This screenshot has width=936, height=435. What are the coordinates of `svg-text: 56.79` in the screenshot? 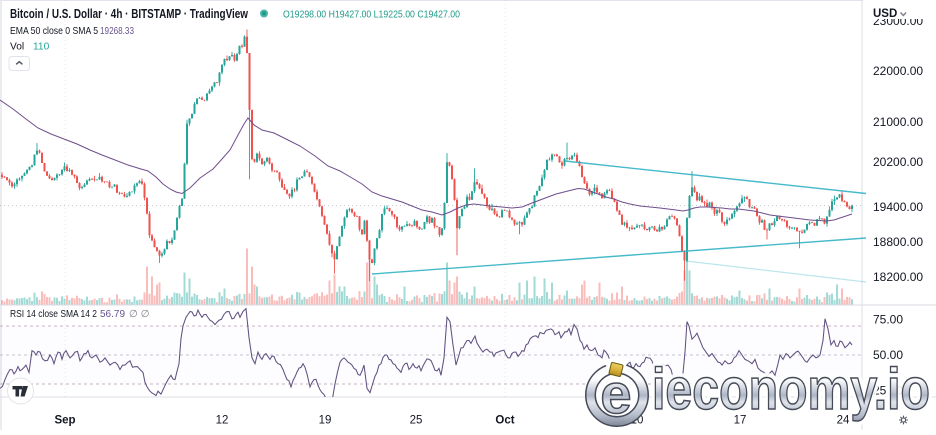 It's located at (112, 314).